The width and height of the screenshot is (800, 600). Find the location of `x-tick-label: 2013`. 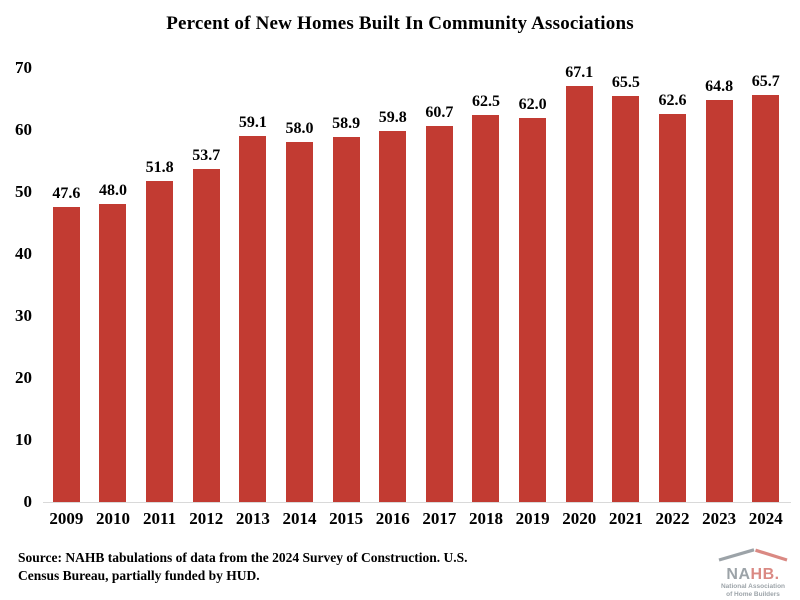

x-tick-label: 2013 is located at coordinates (252, 518).